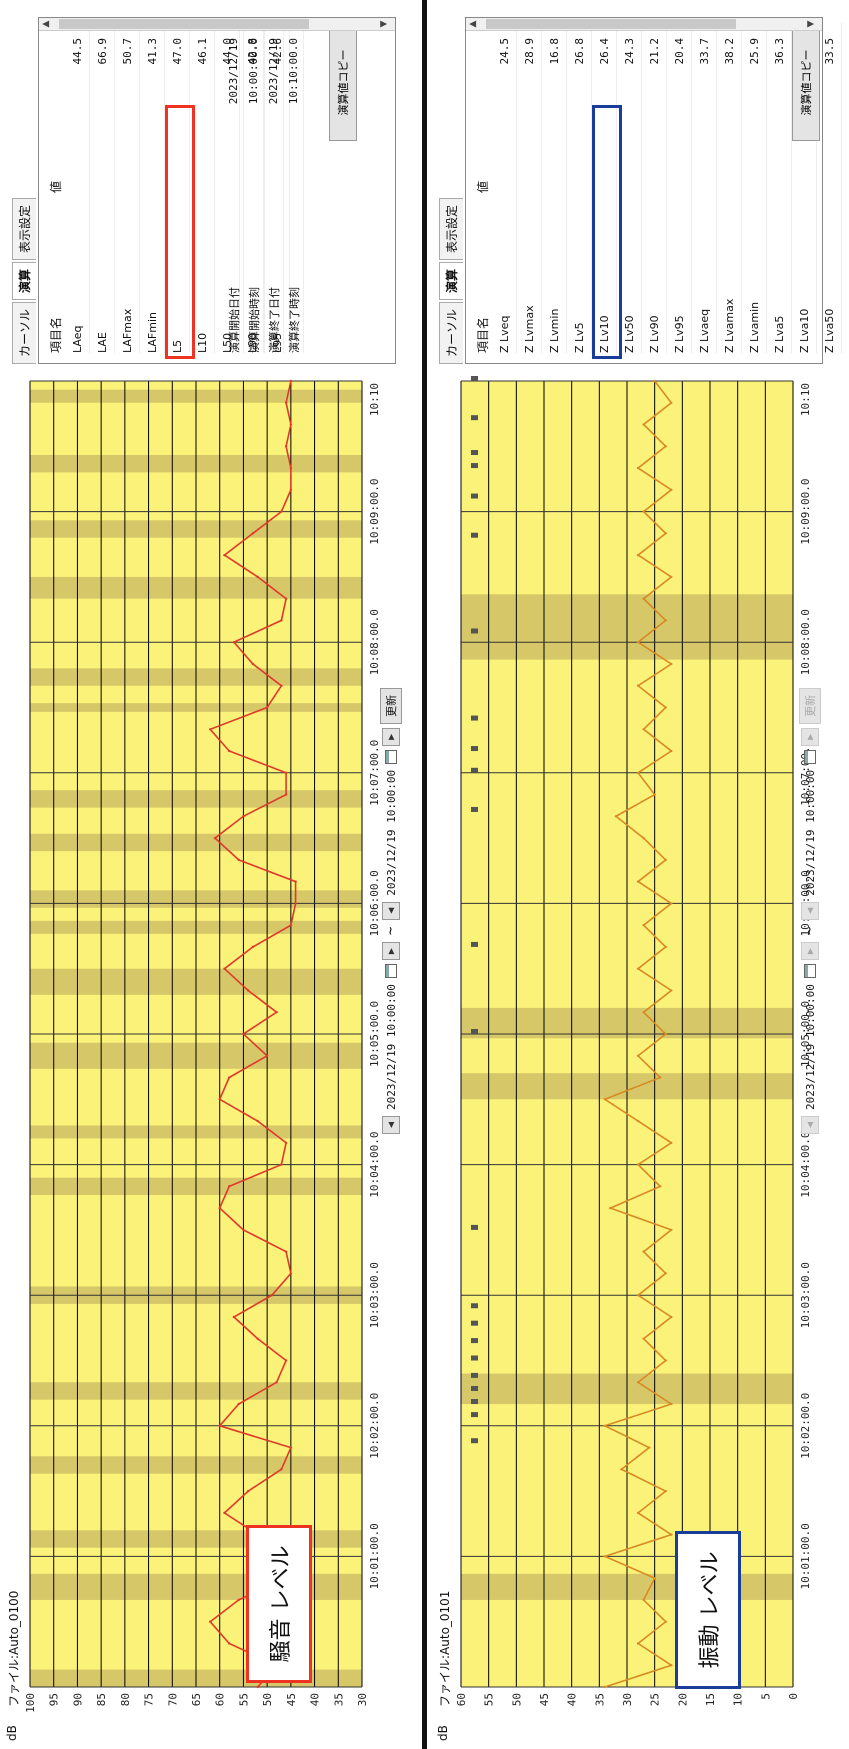  What do you see at coordinates (655, 1699) in the screenshot?
I see `y-tick-label: 25` at bounding box center [655, 1699].